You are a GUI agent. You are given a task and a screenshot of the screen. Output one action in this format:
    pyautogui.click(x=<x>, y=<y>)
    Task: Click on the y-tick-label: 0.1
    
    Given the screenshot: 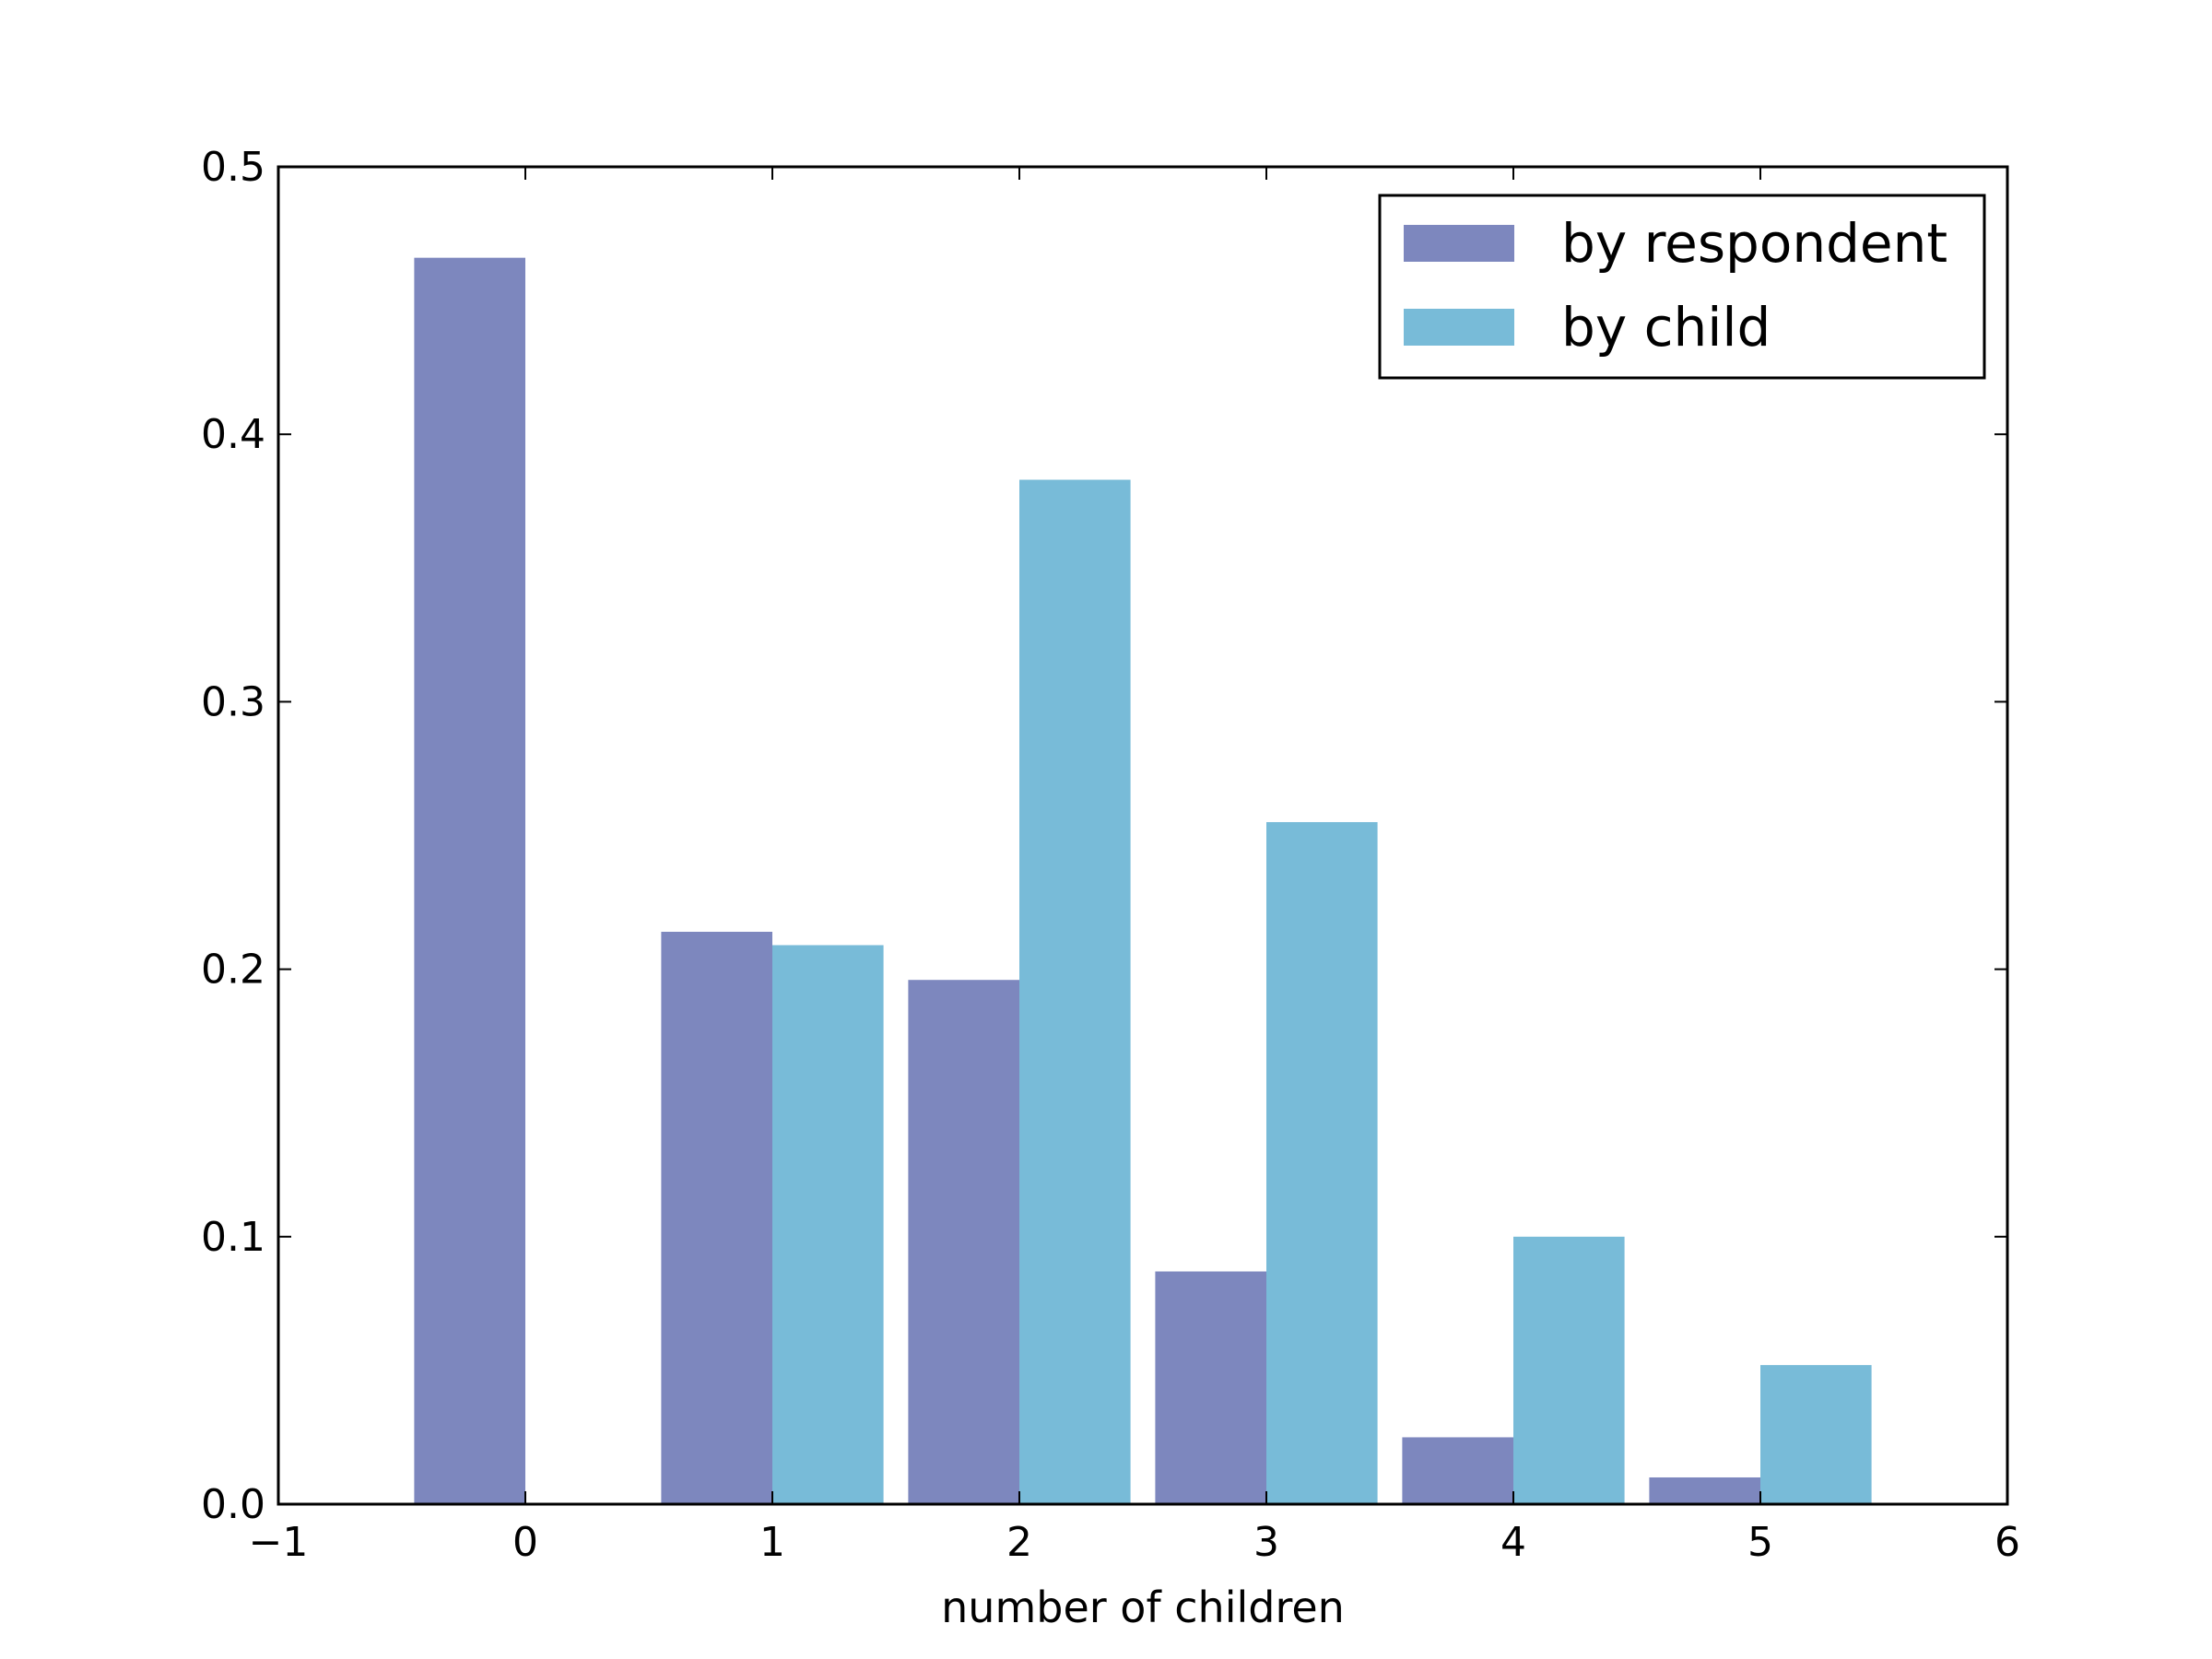 What is the action you would take?
    pyautogui.click(x=233, y=1237)
    